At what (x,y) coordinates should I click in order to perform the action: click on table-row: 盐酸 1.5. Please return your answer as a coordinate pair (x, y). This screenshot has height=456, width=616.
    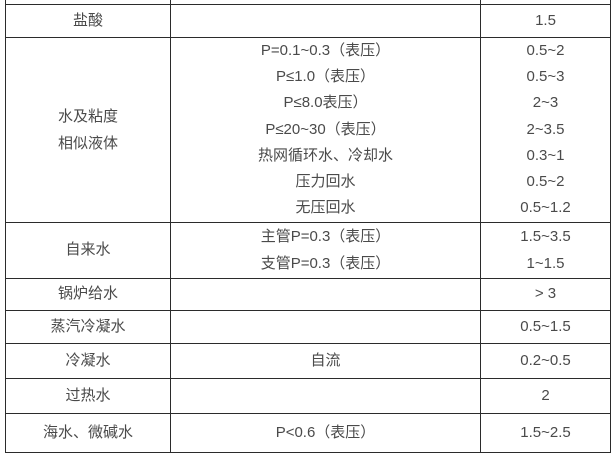
    Looking at the image, I should click on (308, 21).